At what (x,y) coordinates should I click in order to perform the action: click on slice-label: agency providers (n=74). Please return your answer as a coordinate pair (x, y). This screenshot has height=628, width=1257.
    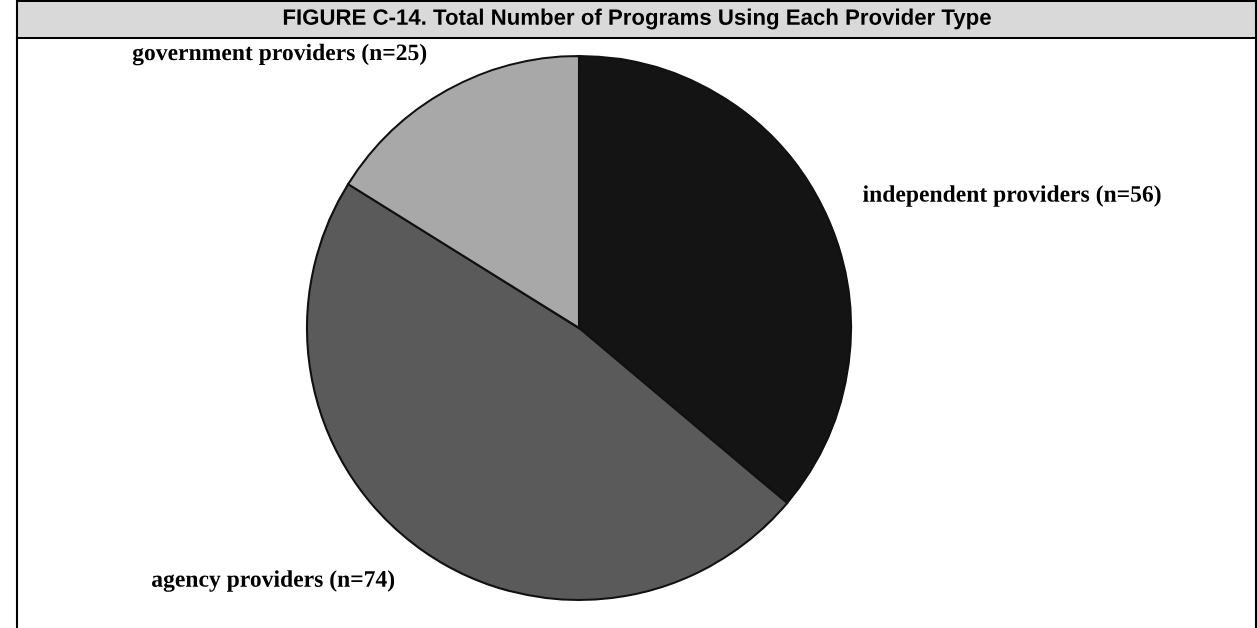
    Looking at the image, I should click on (273, 581).